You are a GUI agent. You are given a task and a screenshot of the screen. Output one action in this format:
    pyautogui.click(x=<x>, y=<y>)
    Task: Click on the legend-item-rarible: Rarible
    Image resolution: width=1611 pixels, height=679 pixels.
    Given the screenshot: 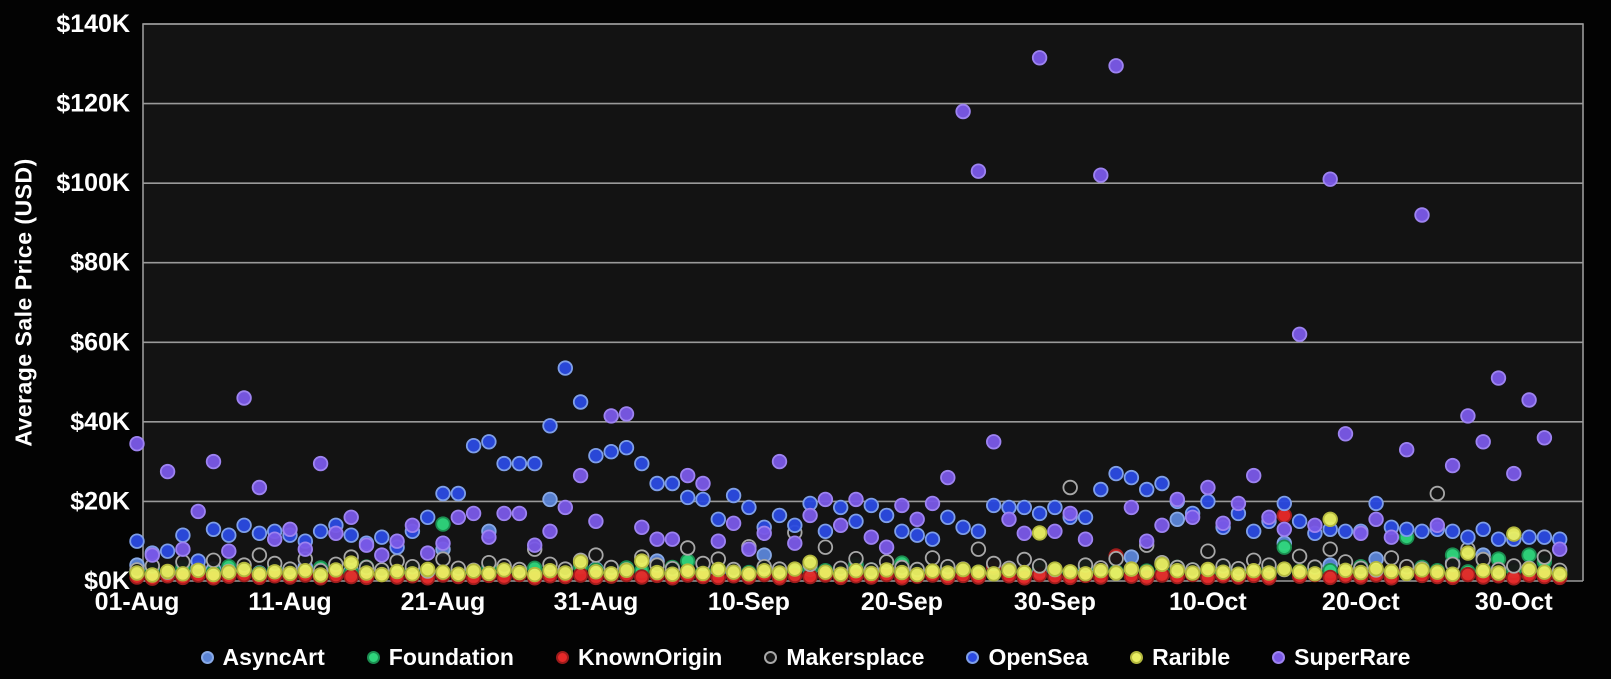 What is the action you would take?
    pyautogui.click(x=1180, y=657)
    